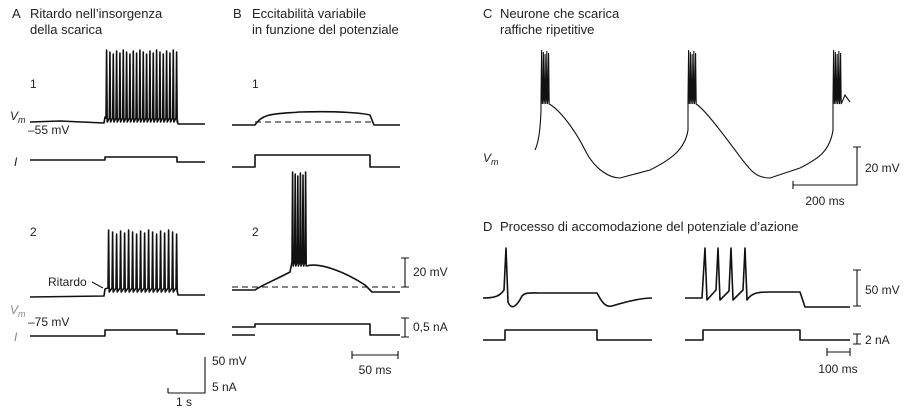 Image resolution: width=909 pixels, height=410 pixels. What do you see at coordinates (877, 340) in the screenshot?
I see `scale-label: 2 nA` at bounding box center [877, 340].